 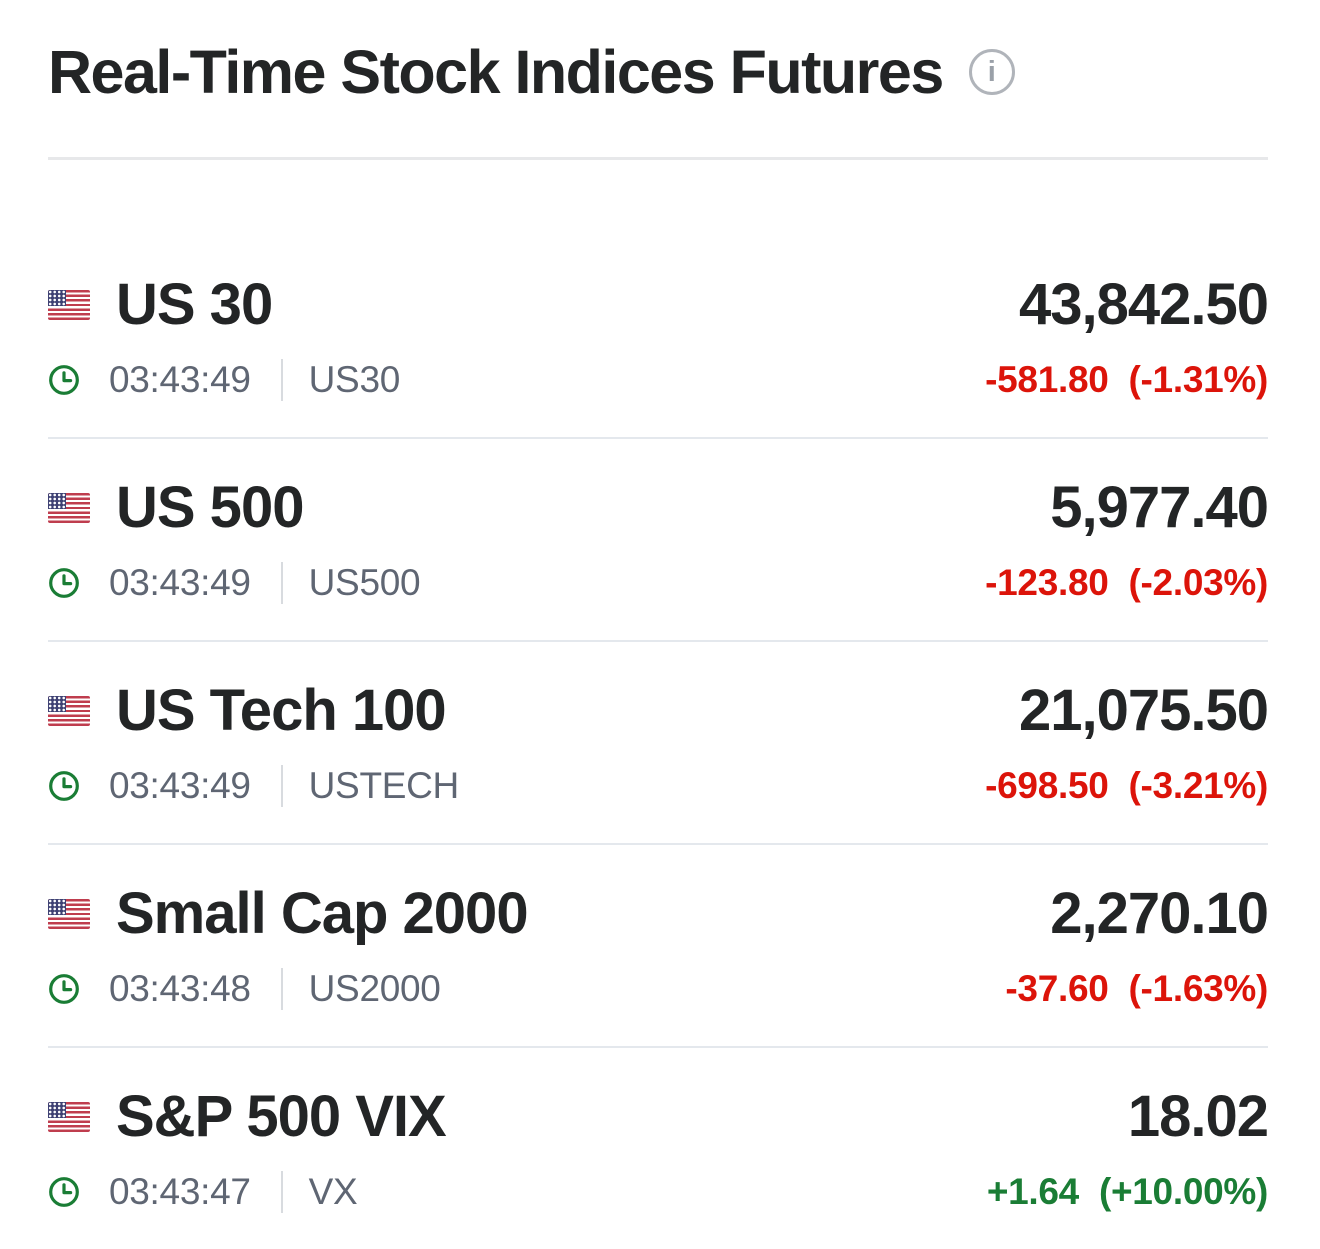 I want to click on instrument-name: US 500, so click(x=210, y=507).